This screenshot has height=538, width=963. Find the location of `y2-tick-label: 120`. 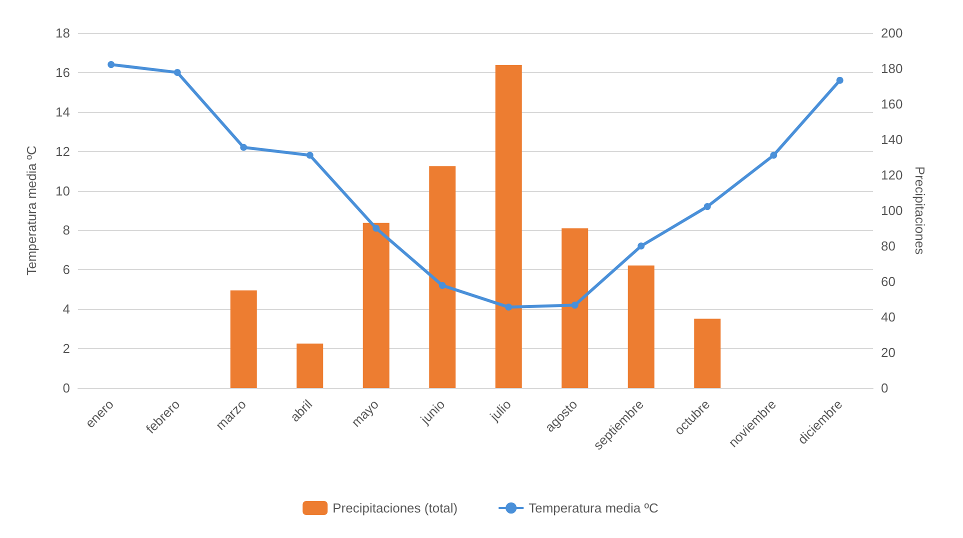

y2-tick-label: 120 is located at coordinates (892, 175).